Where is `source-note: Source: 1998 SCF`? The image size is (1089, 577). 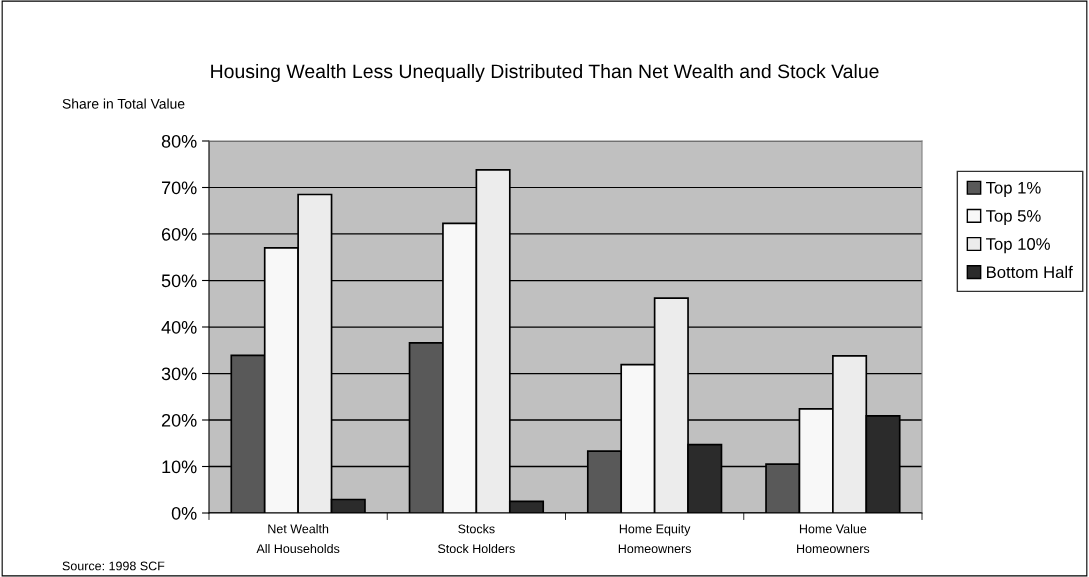
source-note: Source: 1998 SCF is located at coordinates (113, 566).